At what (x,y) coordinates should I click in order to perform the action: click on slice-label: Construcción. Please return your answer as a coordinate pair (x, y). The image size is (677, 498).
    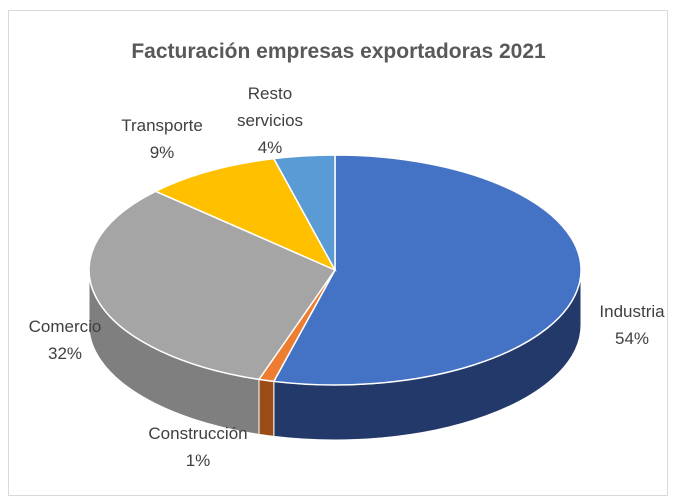
    Looking at the image, I should click on (198, 433).